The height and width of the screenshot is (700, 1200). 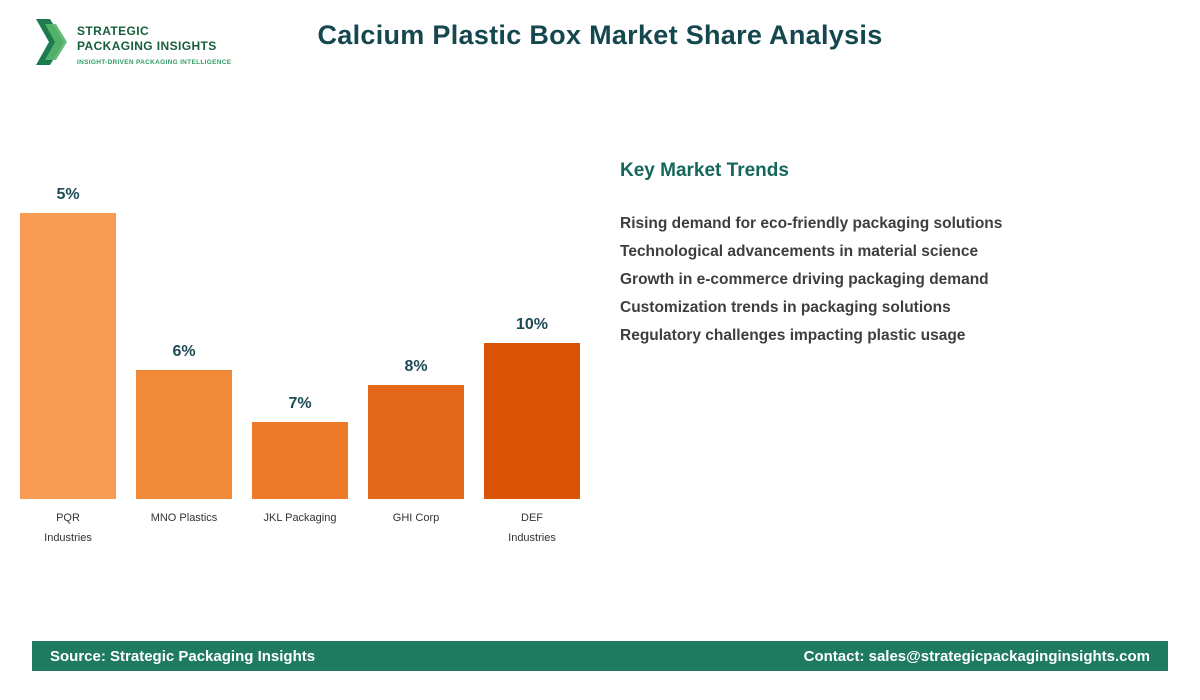 I want to click on logo-chevron-icon, so click(x=51, y=44).